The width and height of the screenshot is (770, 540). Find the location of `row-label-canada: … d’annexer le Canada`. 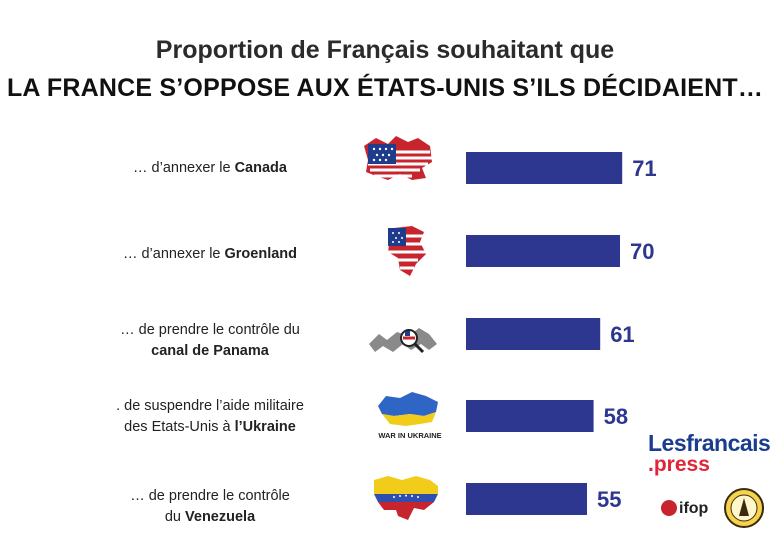

row-label-canada: … d’annexer le Canada is located at coordinates (210, 168).